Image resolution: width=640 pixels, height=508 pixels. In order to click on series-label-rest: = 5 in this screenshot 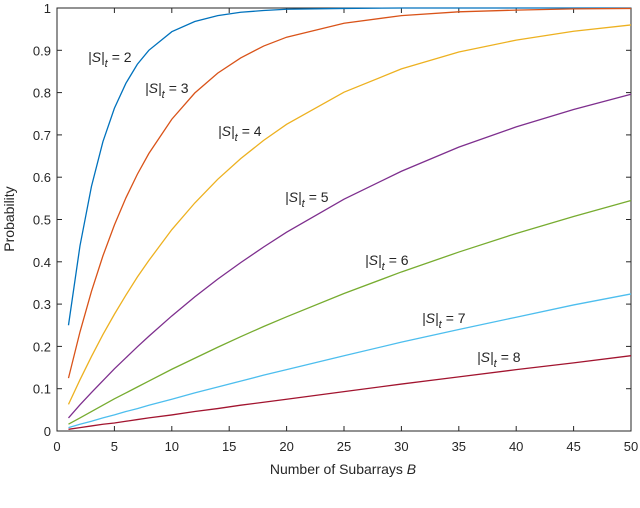, I will do `click(319, 197)`.